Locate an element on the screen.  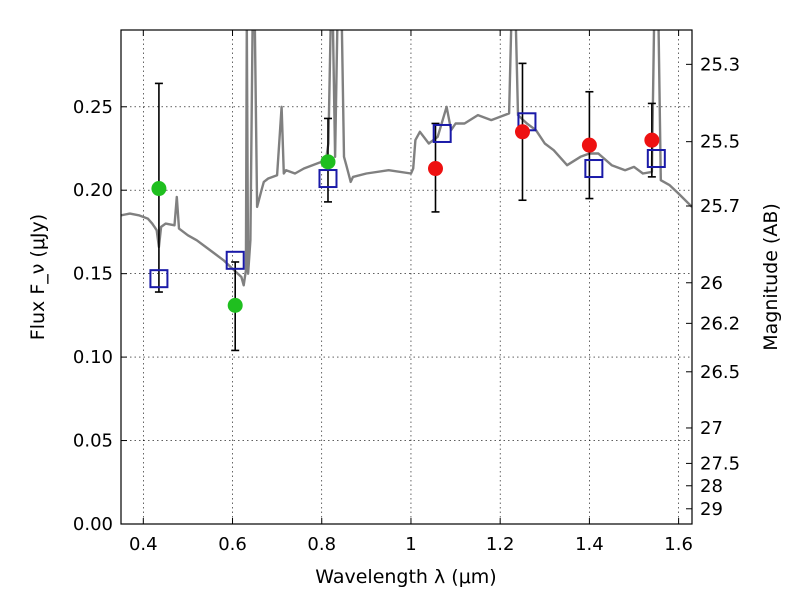
x-tick-label: 0.4 is located at coordinates (143, 544).